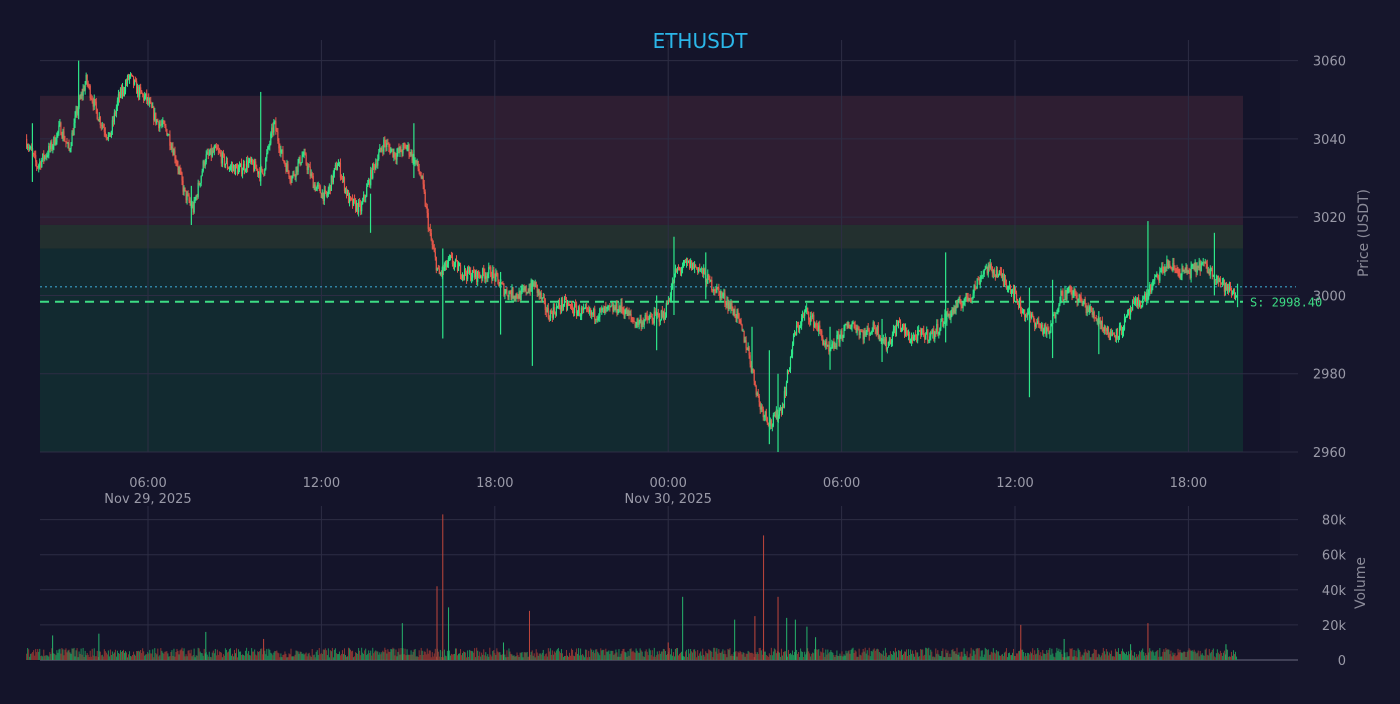 This screenshot has height=704, width=1400. I want to click on date-tick-label: Nov 30, 2025, so click(667, 499).